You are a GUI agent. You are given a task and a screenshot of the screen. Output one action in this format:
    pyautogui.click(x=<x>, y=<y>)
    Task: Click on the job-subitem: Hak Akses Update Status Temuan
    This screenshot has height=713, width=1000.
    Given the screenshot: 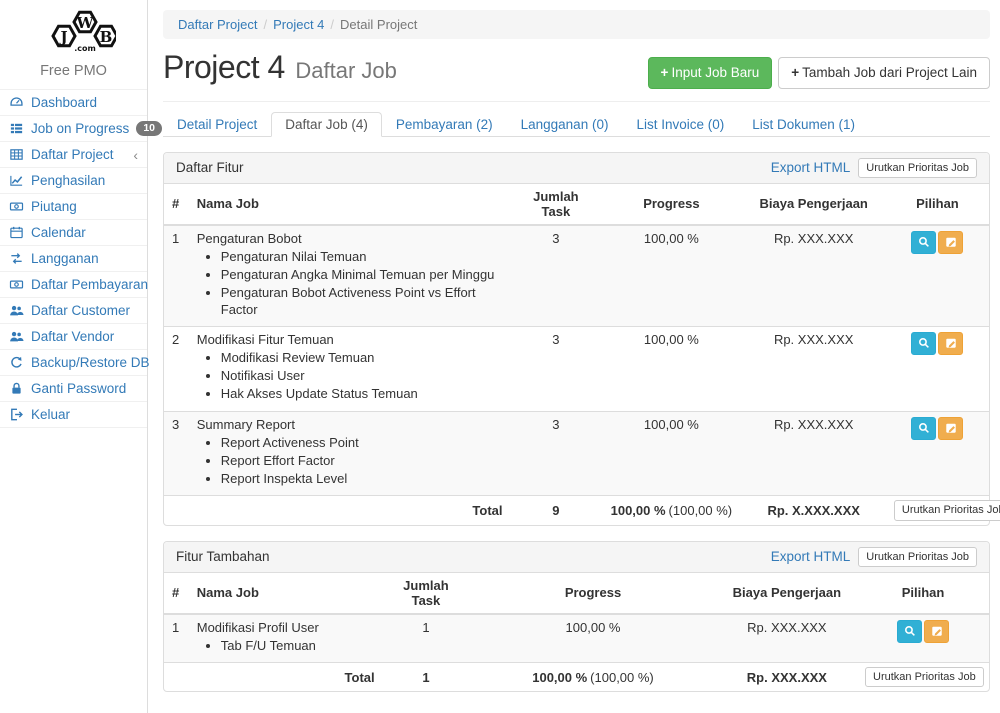 What is the action you would take?
    pyautogui.click(x=362, y=394)
    